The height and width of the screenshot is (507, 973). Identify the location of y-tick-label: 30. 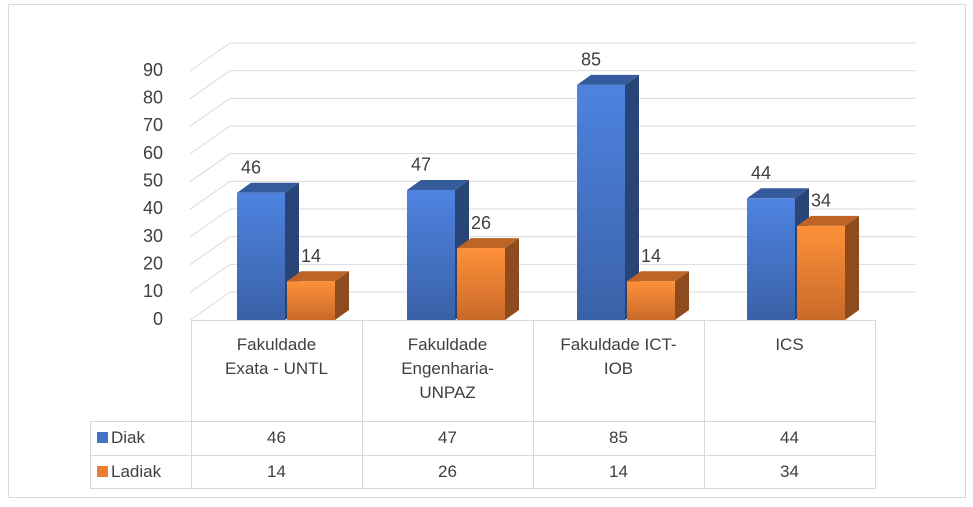
(153, 236).